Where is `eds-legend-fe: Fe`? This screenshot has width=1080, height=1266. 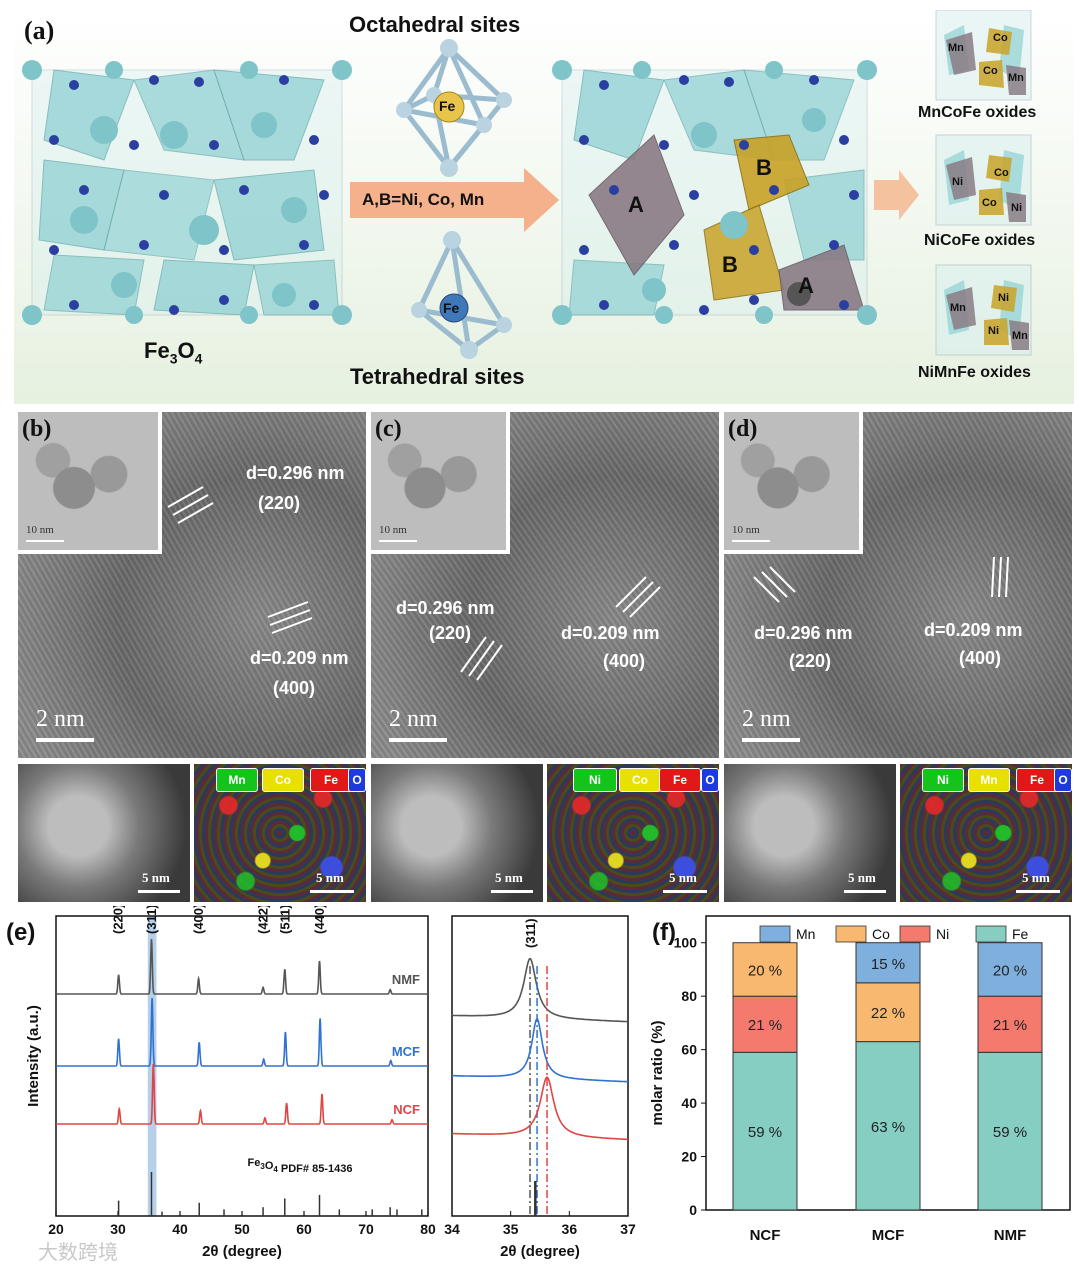
eds-legend-fe: Fe is located at coordinates (680, 780).